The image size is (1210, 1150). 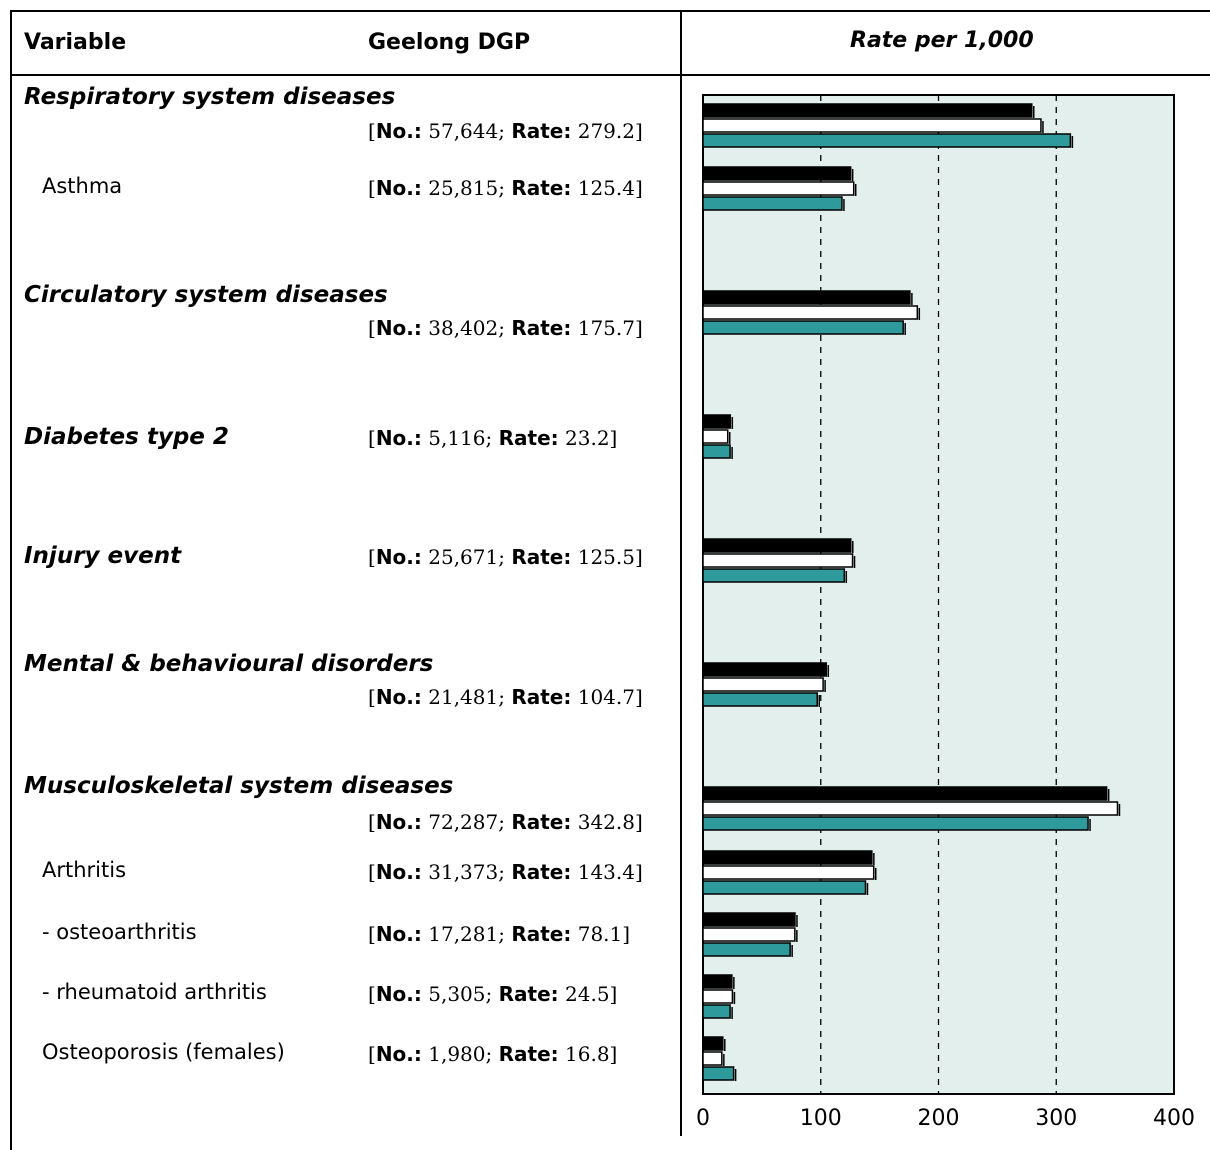 What do you see at coordinates (760, 699) in the screenshot?
I see `bar-series3-row5` at bounding box center [760, 699].